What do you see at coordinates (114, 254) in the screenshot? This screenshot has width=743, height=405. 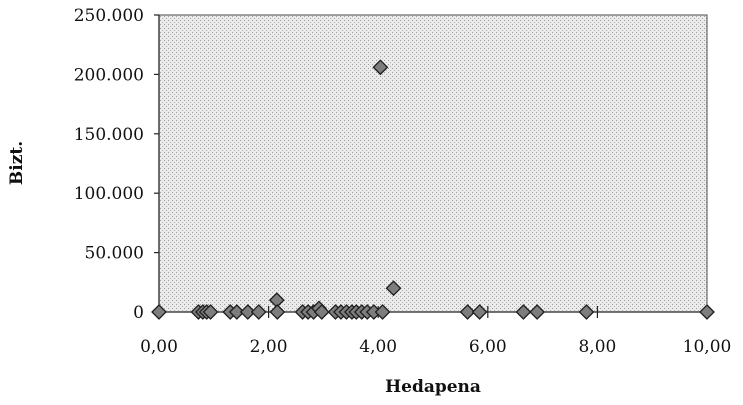 I see `y-tick-label: 50.000` at bounding box center [114, 254].